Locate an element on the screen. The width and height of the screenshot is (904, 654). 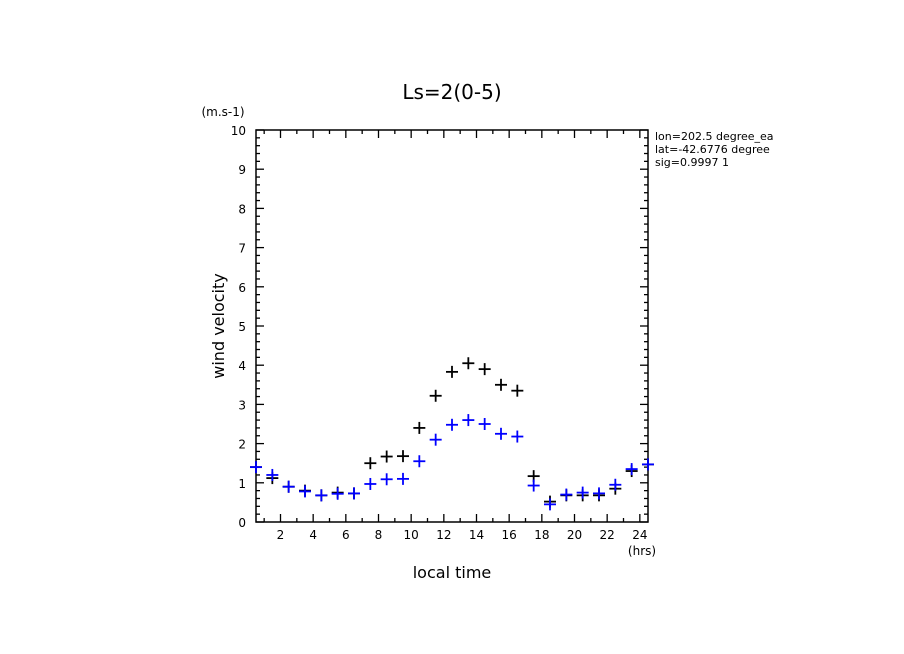
x-tick-label: 6 is located at coordinates (346, 535).